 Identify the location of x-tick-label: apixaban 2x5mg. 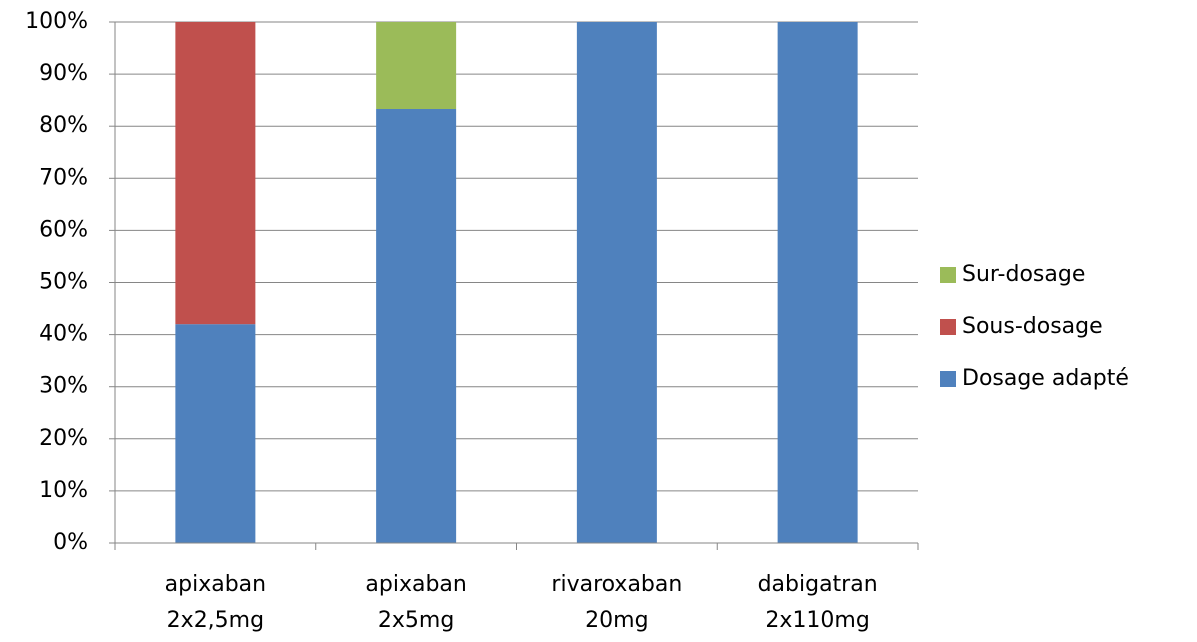
(415, 602).